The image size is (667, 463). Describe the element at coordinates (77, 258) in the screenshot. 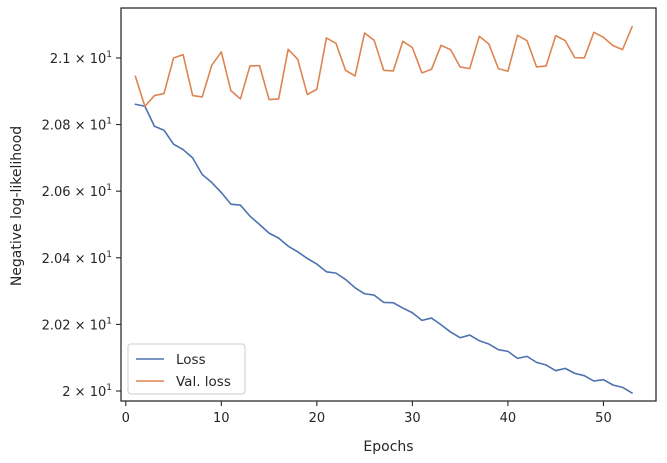

I see `y-tick-label: 2.04 × 10¹` at that location.